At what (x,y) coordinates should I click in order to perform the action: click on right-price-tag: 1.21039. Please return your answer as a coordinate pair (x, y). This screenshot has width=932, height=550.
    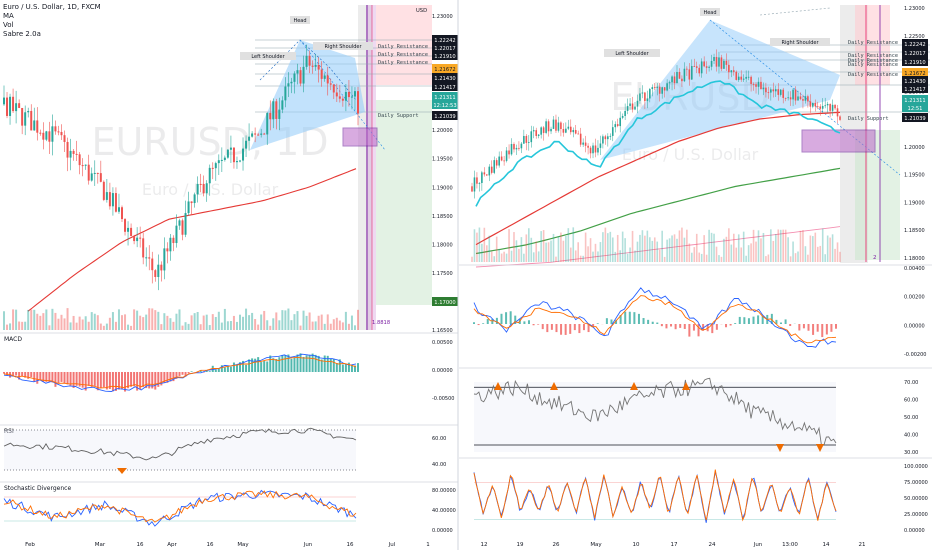
    Looking at the image, I should click on (914, 119).